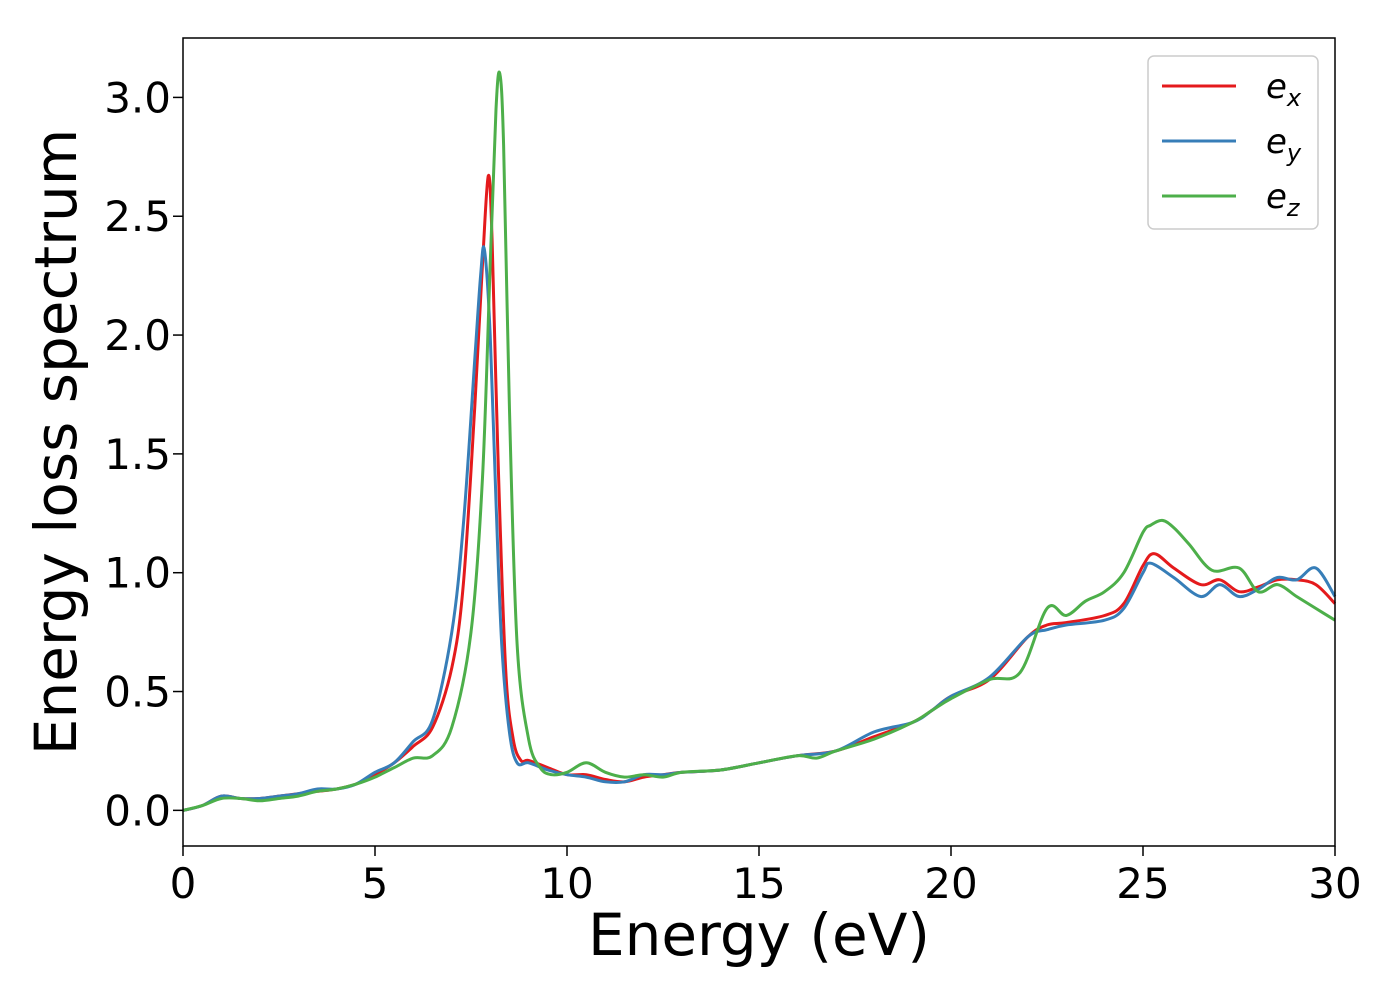  What do you see at coordinates (1294, 98) in the screenshot?
I see `legend-label-subscript: x` at bounding box center [1294, 98].